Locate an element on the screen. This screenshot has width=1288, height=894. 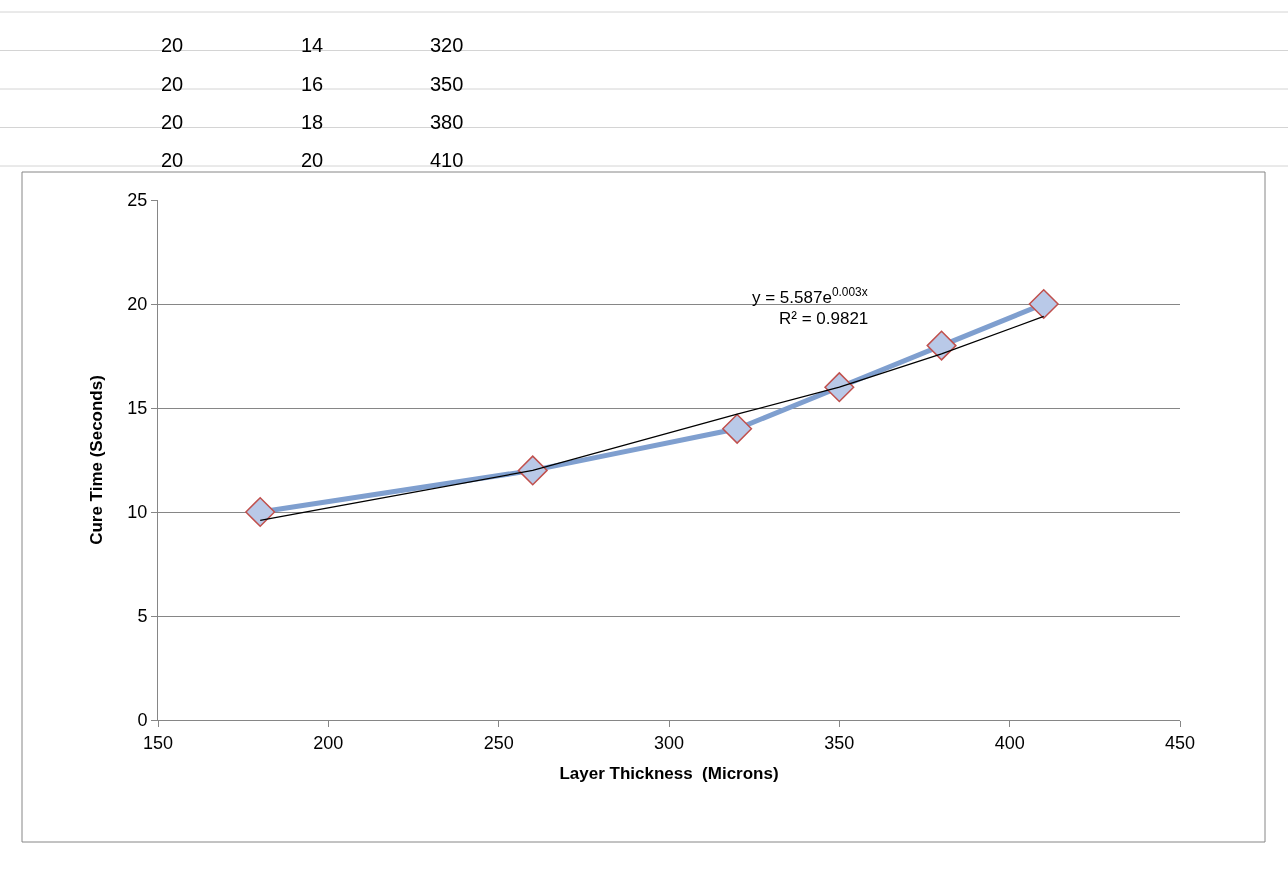
y-tick-label: 25 is located at coordinates (137, 200).